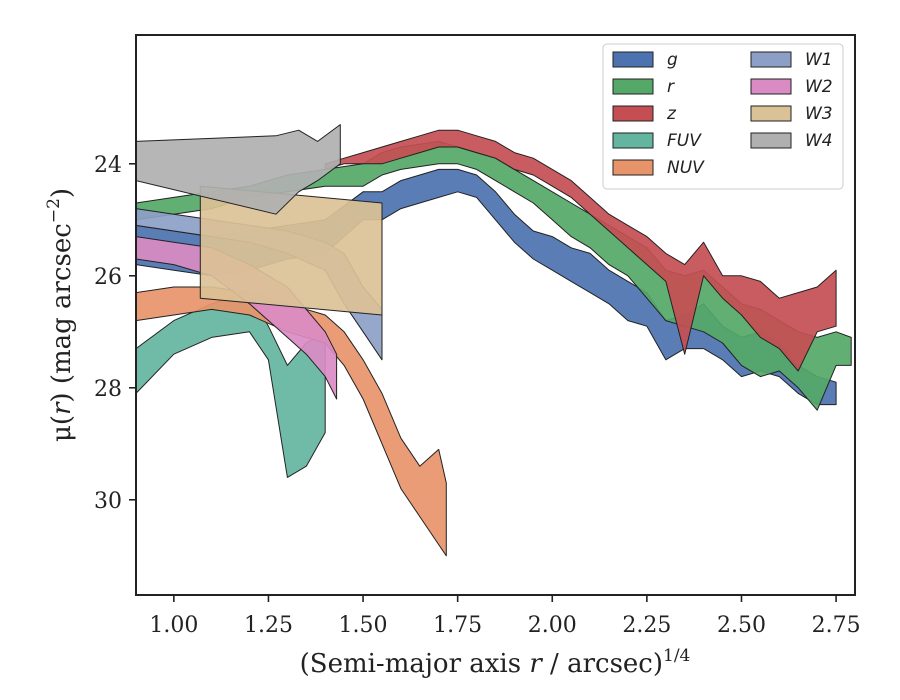 Image resolution: width=900 pixels, height=700 pixels. Describe the element at coordinates (633, 59) in the screenshot. I see `legend-swatch-g` at that location.